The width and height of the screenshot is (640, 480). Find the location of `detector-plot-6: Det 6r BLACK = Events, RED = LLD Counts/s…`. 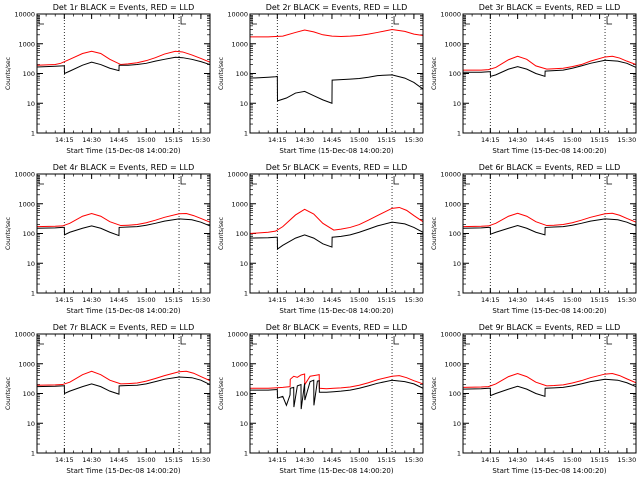

detector-plot-6: Det 6r BLACK = Events, RED = LLD Counts/s… is located at coordinates (534, 239).